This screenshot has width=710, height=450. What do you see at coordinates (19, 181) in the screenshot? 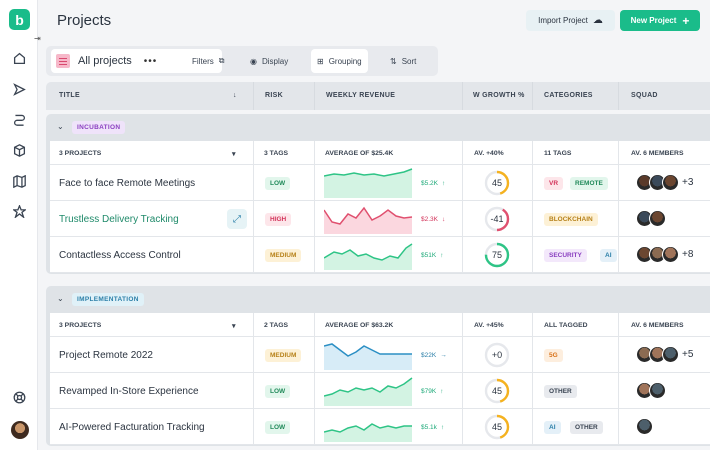
I see `map-icon` at bounding box center [19, 181].